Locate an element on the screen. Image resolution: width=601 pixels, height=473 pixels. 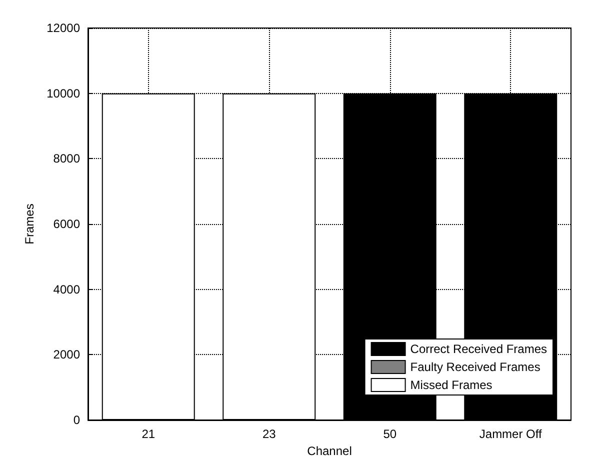
y-tick-label: 0 is located at coordinates (76, 420).